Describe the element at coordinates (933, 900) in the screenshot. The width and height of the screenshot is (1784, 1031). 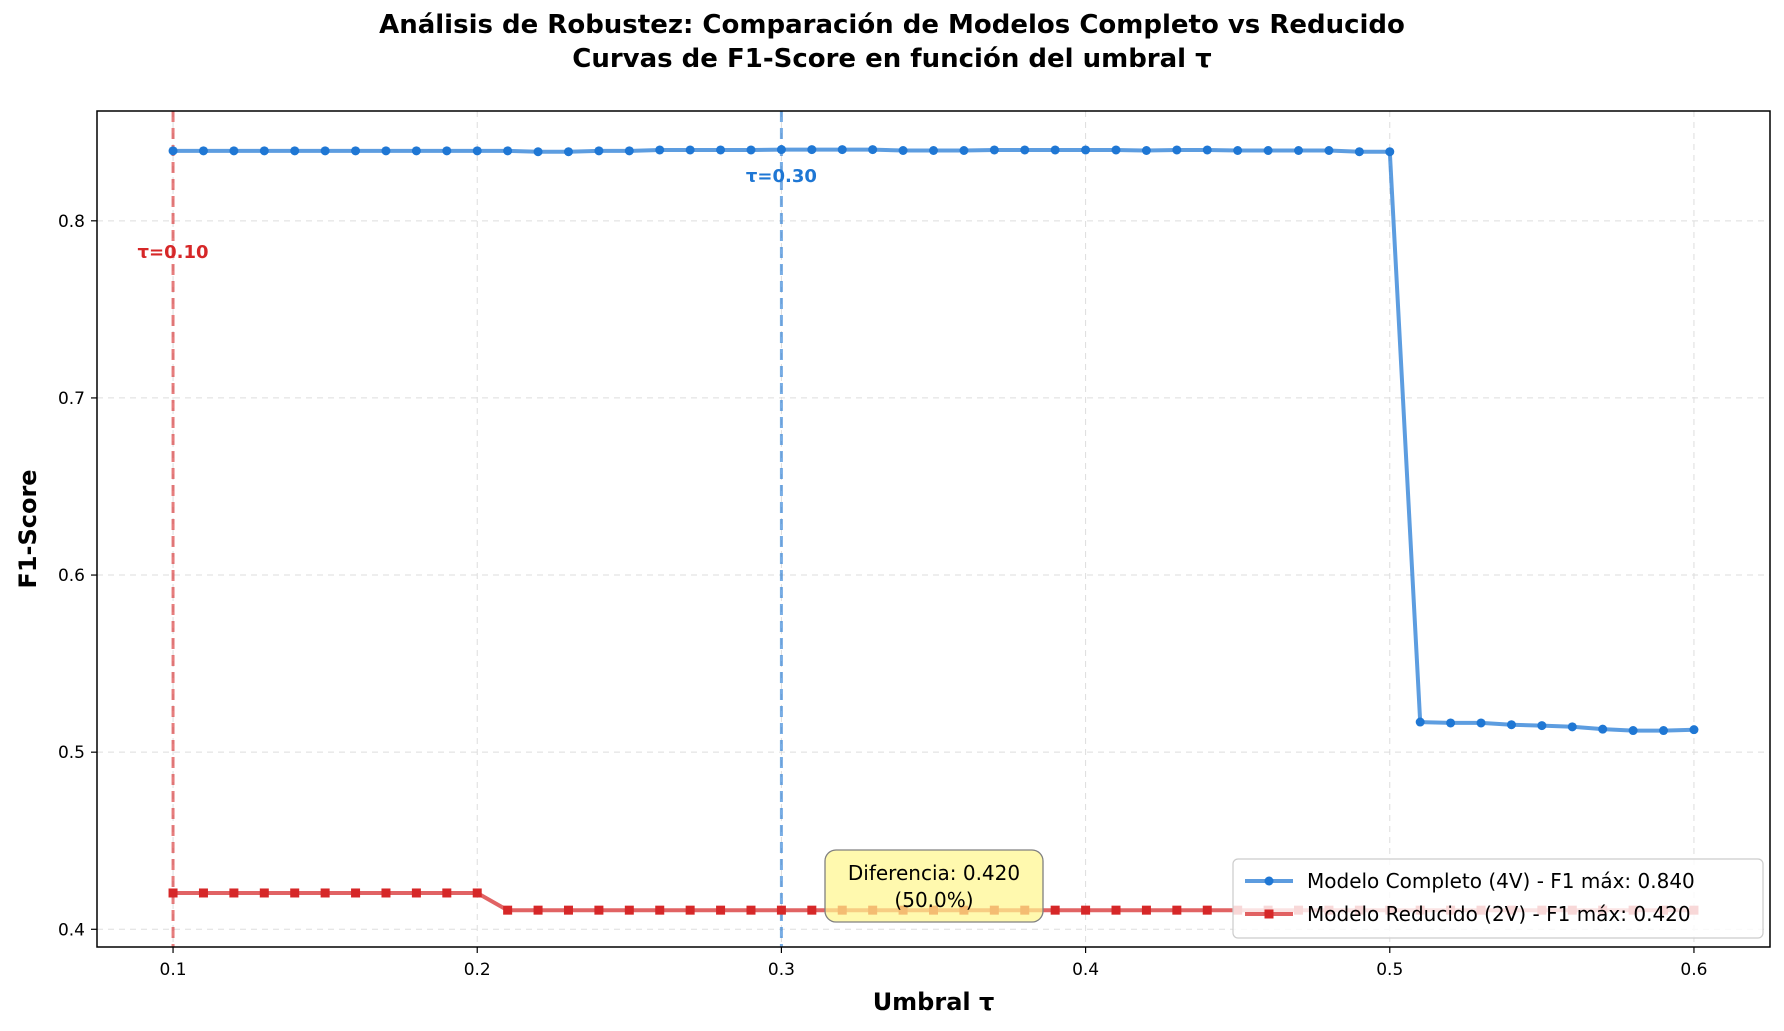
I see `annotation-line-2: (50.0%)` at that location.